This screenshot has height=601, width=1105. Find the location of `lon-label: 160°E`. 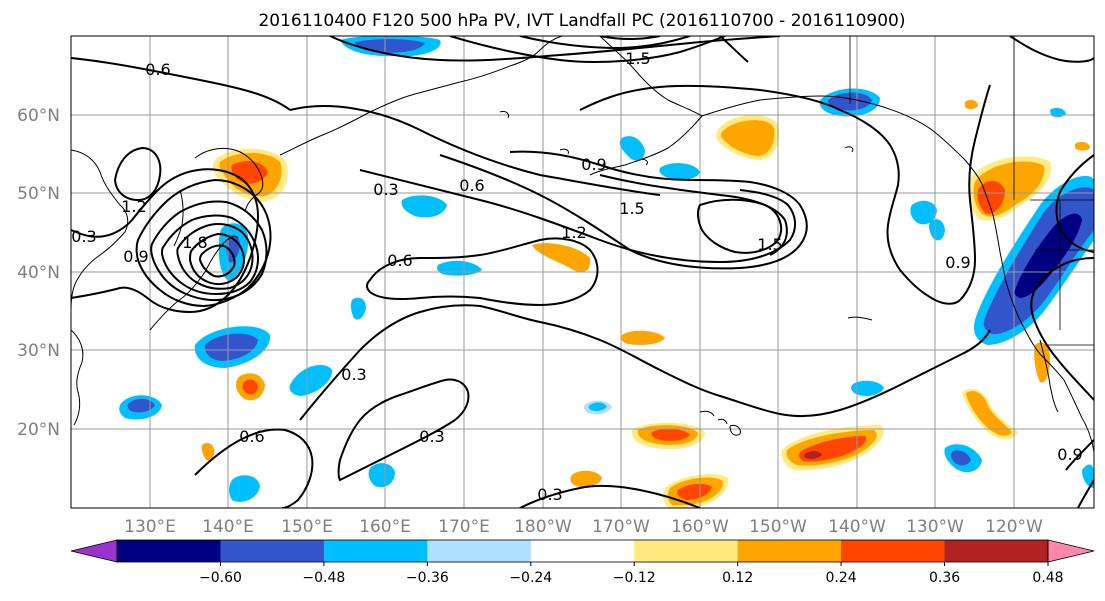

lon-label: 160°E is located at coordinates (385, 527).